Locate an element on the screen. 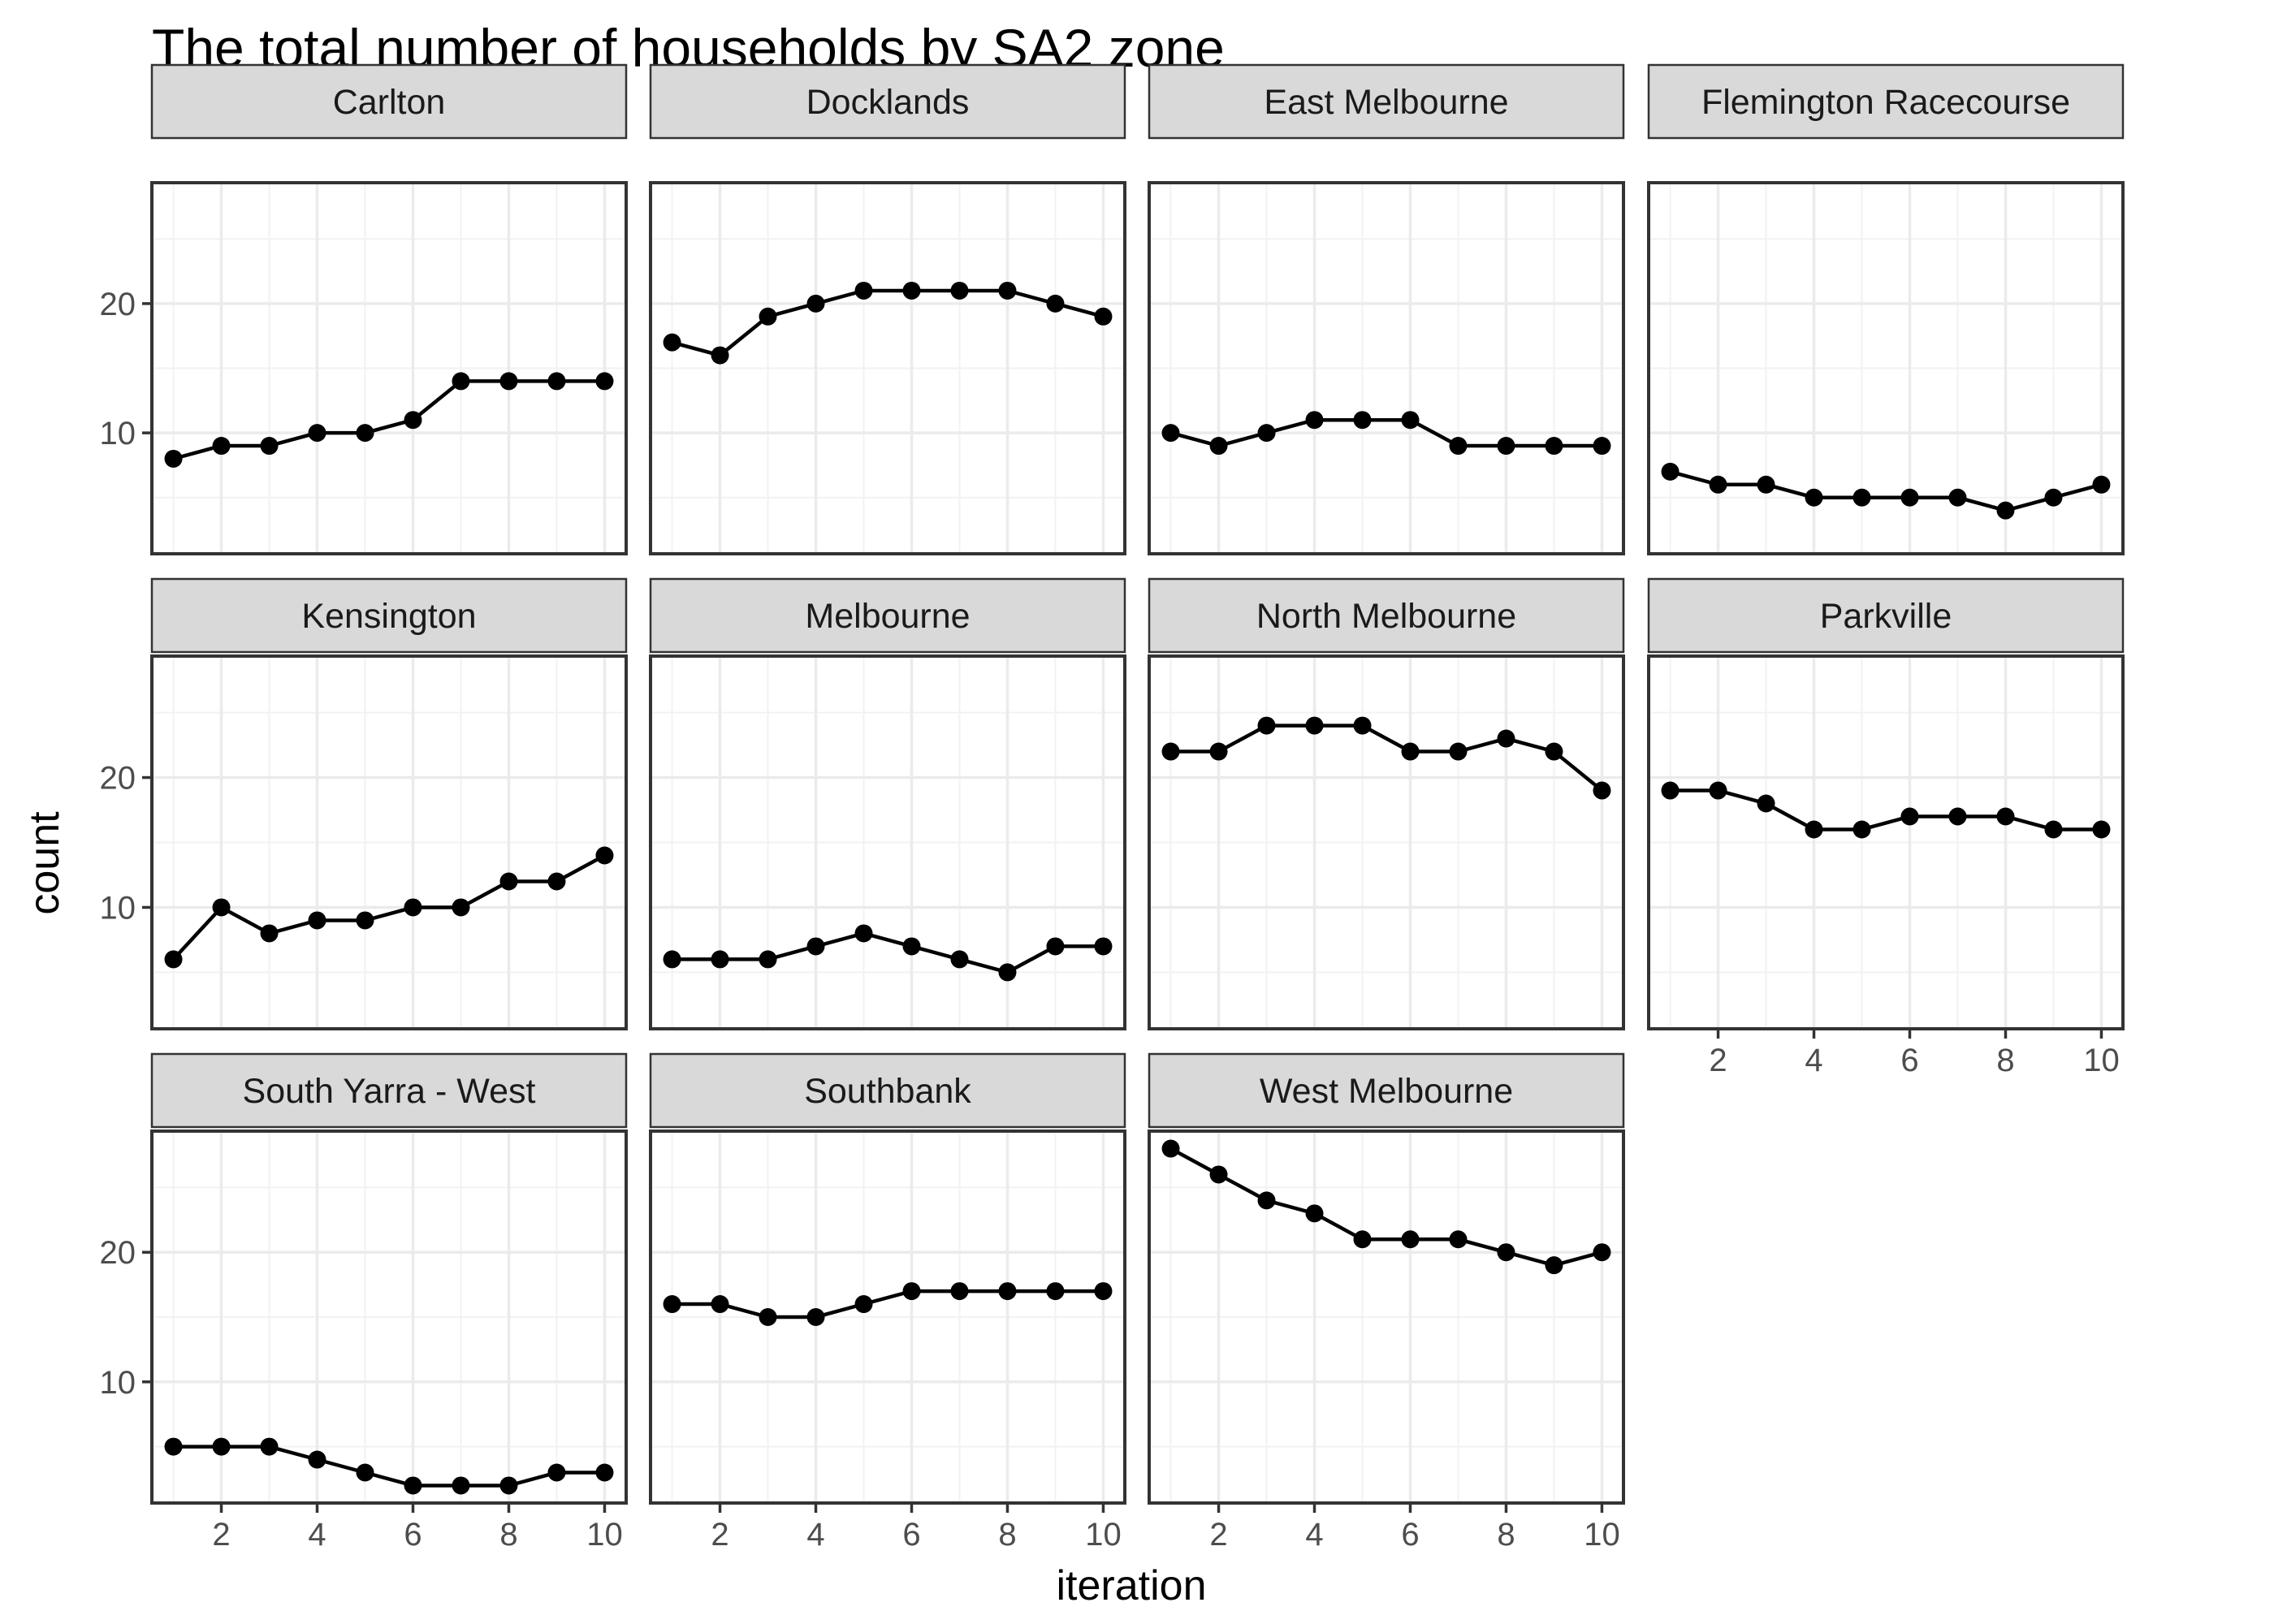 Image resolution: width=2274 pixels, height=1624 pixels. facet-strip-label: Melbourne is located at coordinates (888, 616).